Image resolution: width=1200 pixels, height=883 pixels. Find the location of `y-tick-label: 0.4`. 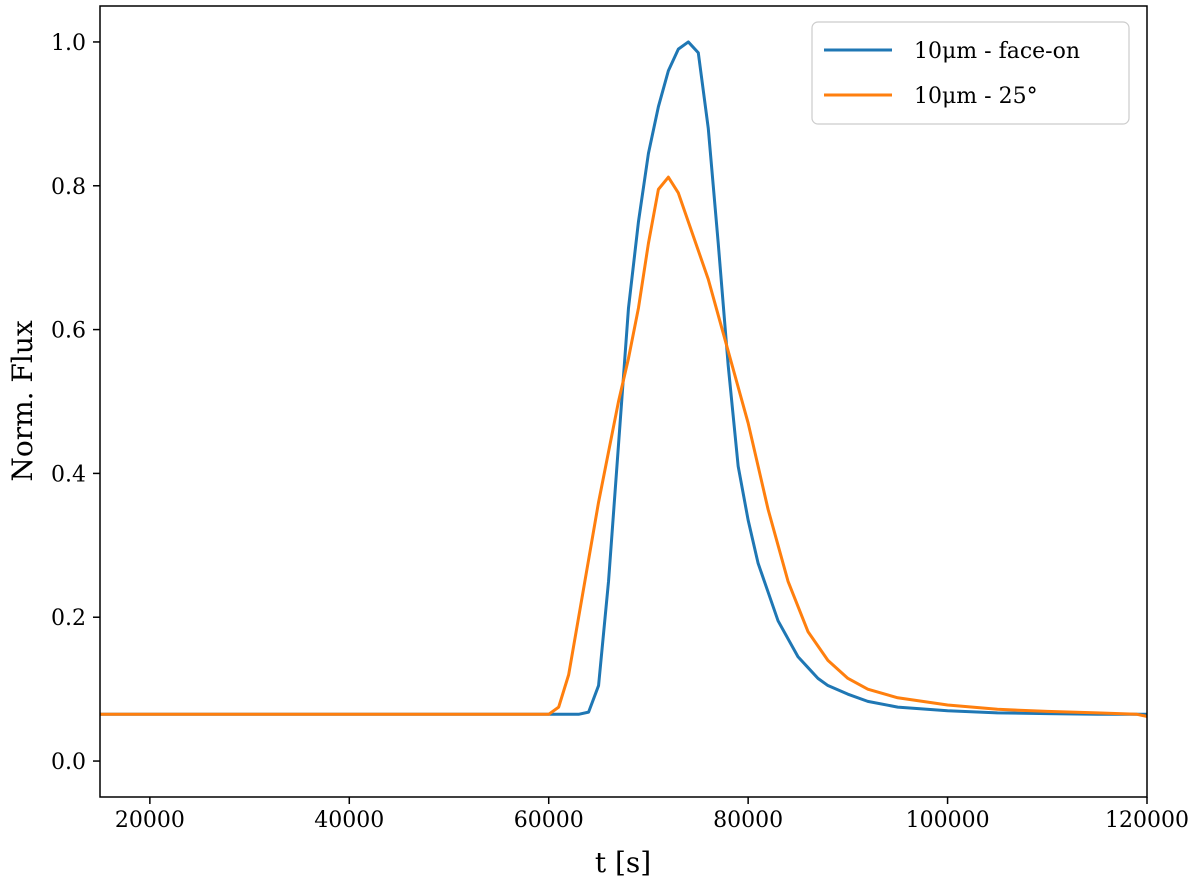

y-tick-label: 0.4 is located at coordinates (68, 474).